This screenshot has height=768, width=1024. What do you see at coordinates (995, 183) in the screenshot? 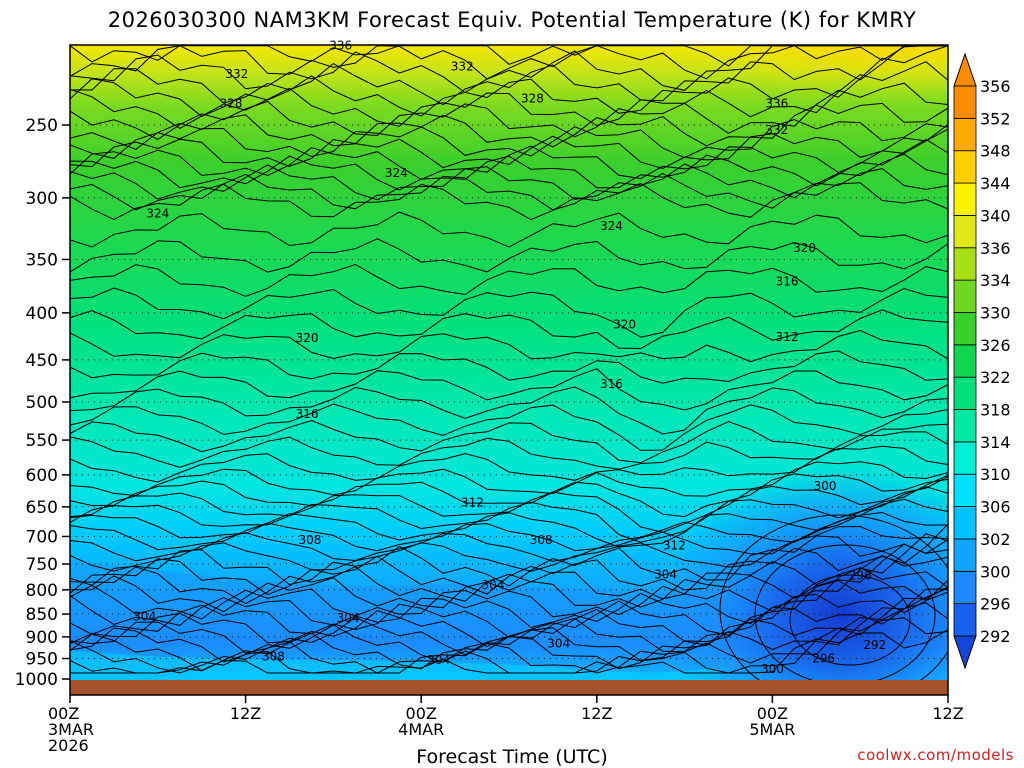
I see `colorbar-label: 344` at bounding box center [995, 183].